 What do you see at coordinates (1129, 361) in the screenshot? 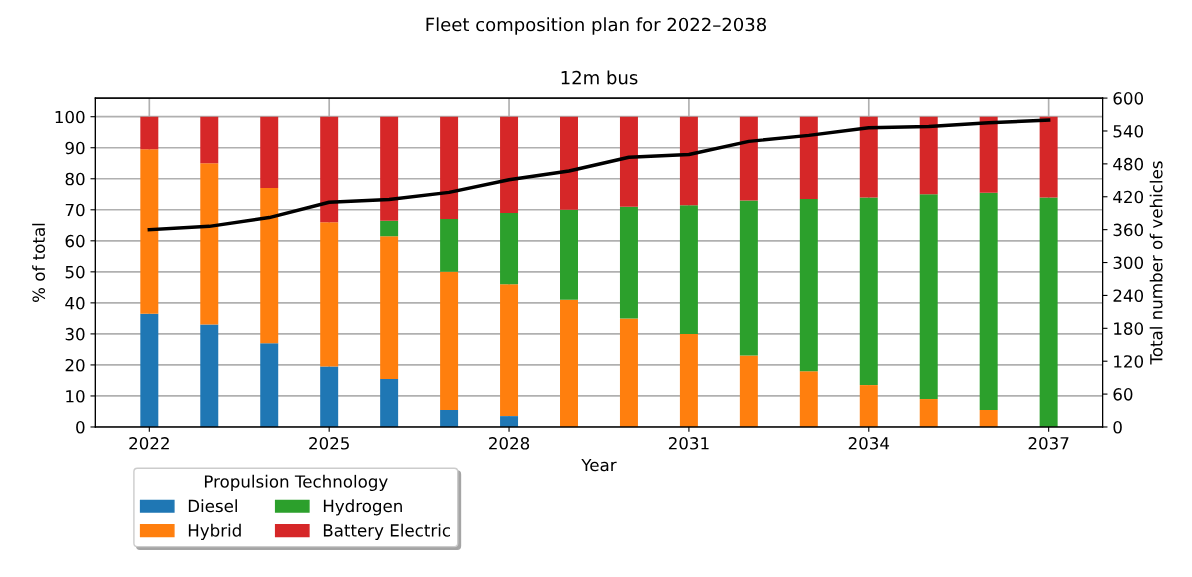
I see `y2-tick-label: 120` at bounding box center [1129, 361].